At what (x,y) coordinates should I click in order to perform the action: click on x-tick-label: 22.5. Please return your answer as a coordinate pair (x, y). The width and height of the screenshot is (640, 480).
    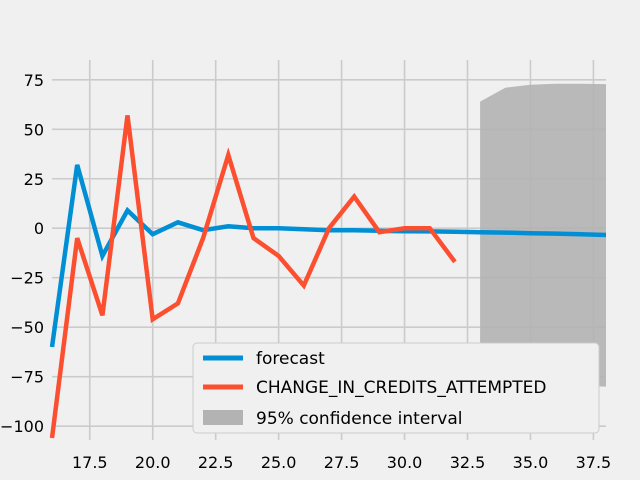
    Looking at the image, I should click on (216, 462).